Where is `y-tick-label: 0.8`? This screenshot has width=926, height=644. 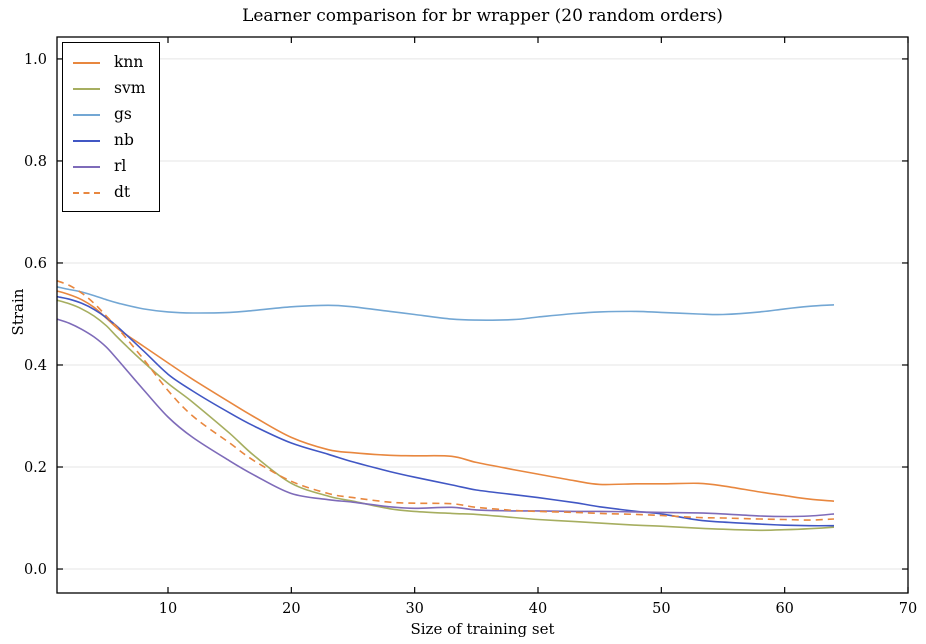 y-tick-label: 0.8 is located at coordinates (35, 162).